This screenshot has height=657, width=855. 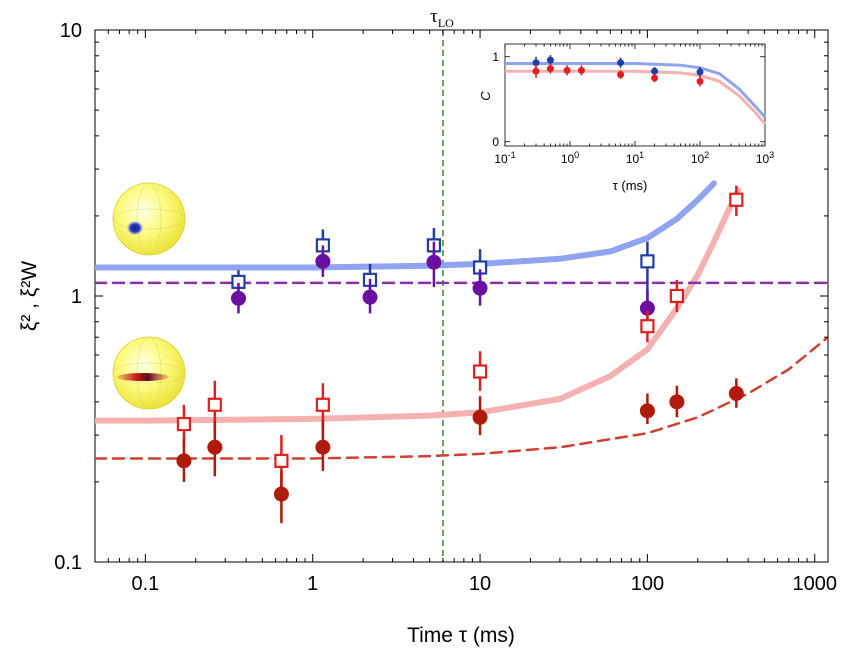 I want to click on inset-x-tick-label: 10², so click(x=700, y=158).